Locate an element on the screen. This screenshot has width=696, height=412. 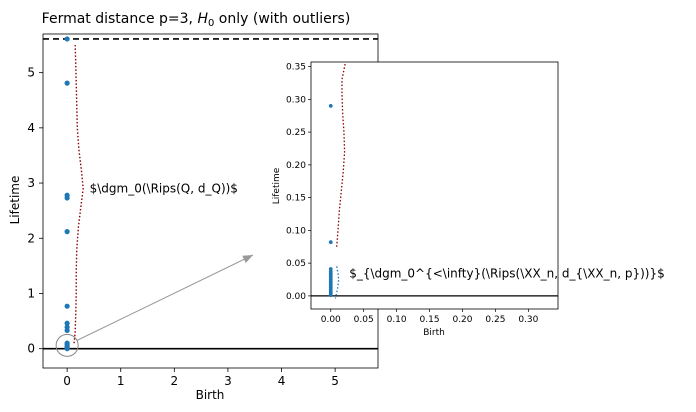
inset-y-tick-label: 0.15 is located at coordinates (296, 199).